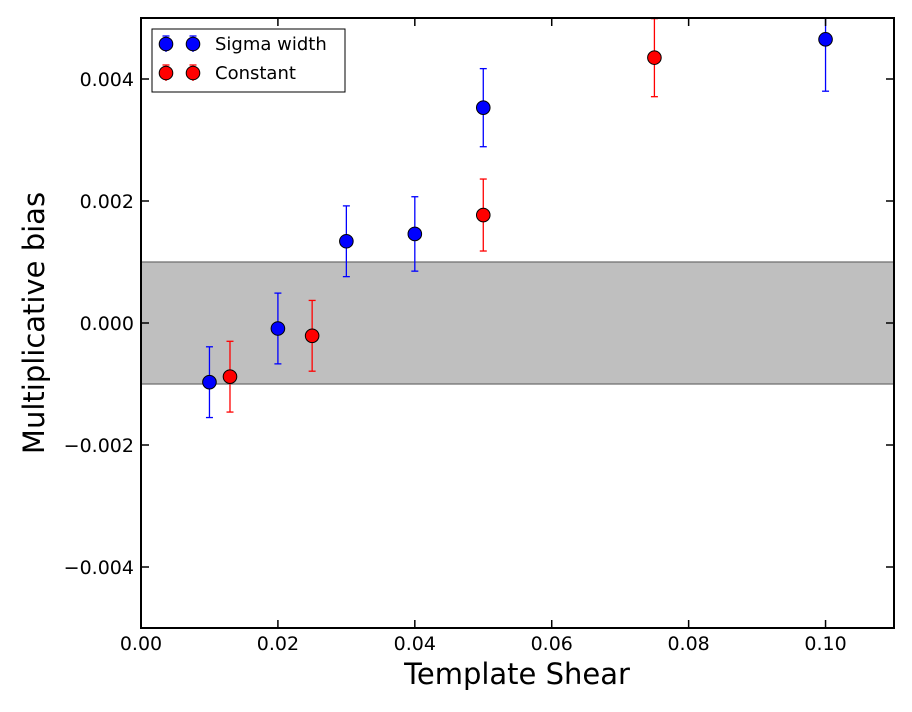 This screenshot has height=712, width=912. Describe the element at coordinates (552, 644) in the screenshot. I see `x-tick-label: 0.06` at that location.